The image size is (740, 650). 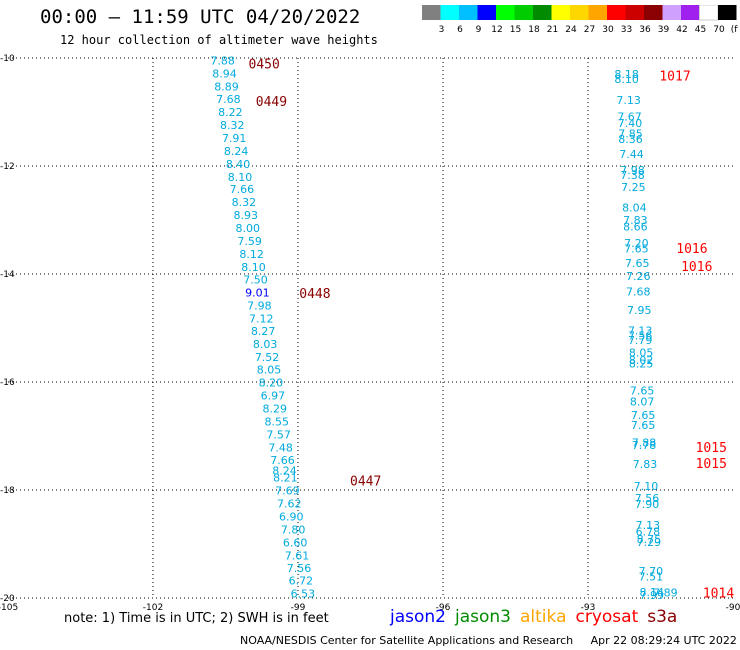 What do you see at coordinates (634, 208) in the screenshot?
I see `wave-height-point: 8.04` at bounding box center [634, 208].